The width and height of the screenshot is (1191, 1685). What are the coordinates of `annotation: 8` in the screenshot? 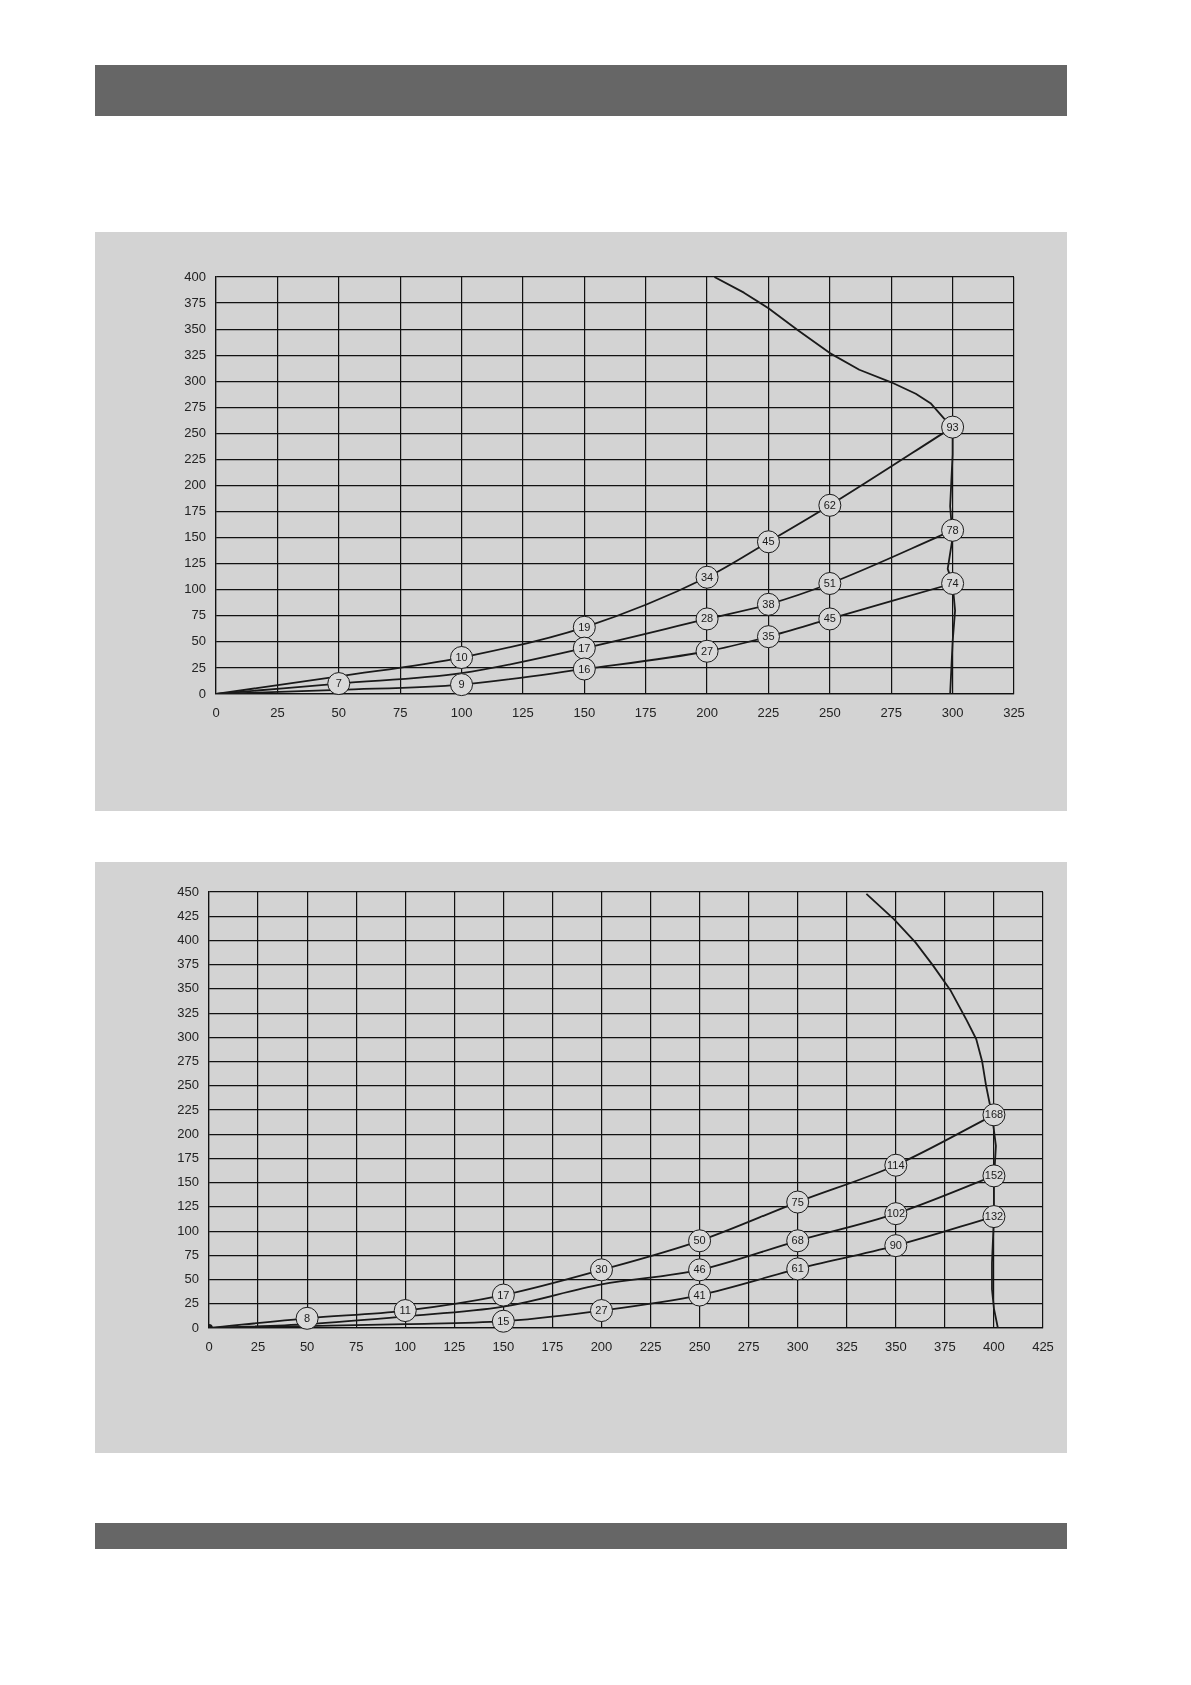 It's located at (307, 1317).